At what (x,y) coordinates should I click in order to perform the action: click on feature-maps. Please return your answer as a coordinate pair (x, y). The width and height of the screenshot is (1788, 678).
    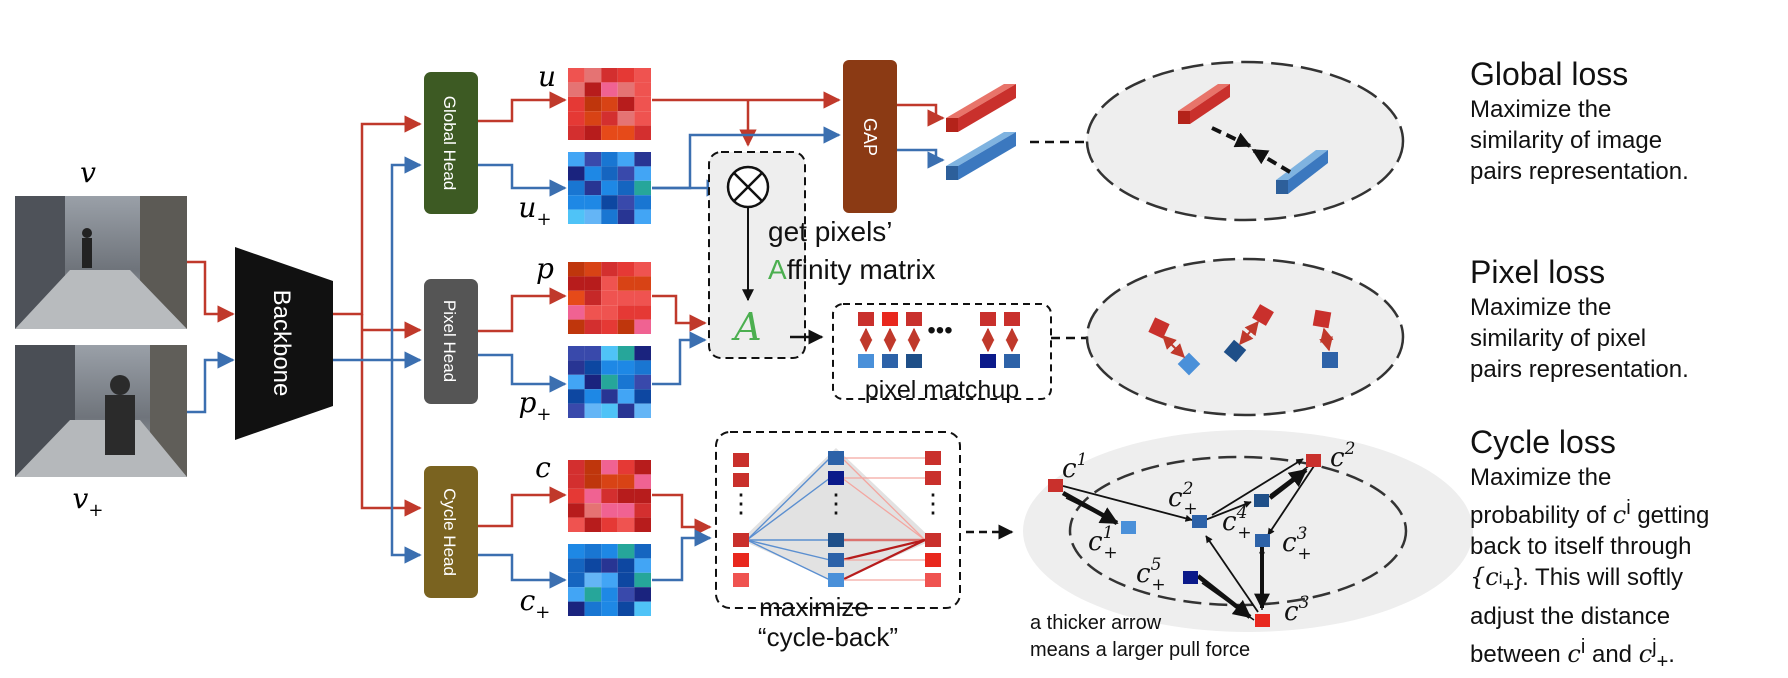
    Looking at the image, I should click on (609, 342).